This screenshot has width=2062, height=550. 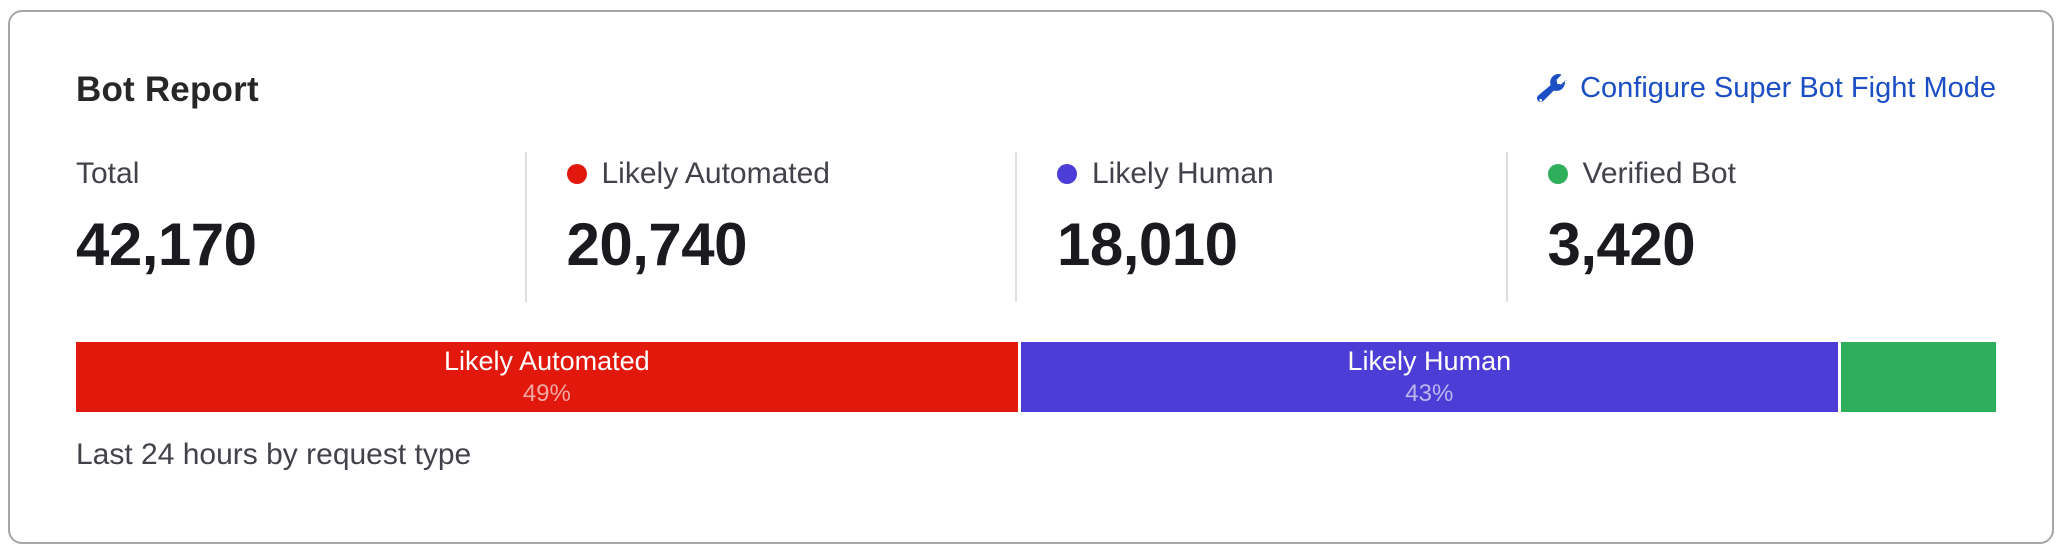 What do you see at coordinates (108, 173) in the screenshot?
I see `stat-total-label: Total` at bounding box center [108, 173].